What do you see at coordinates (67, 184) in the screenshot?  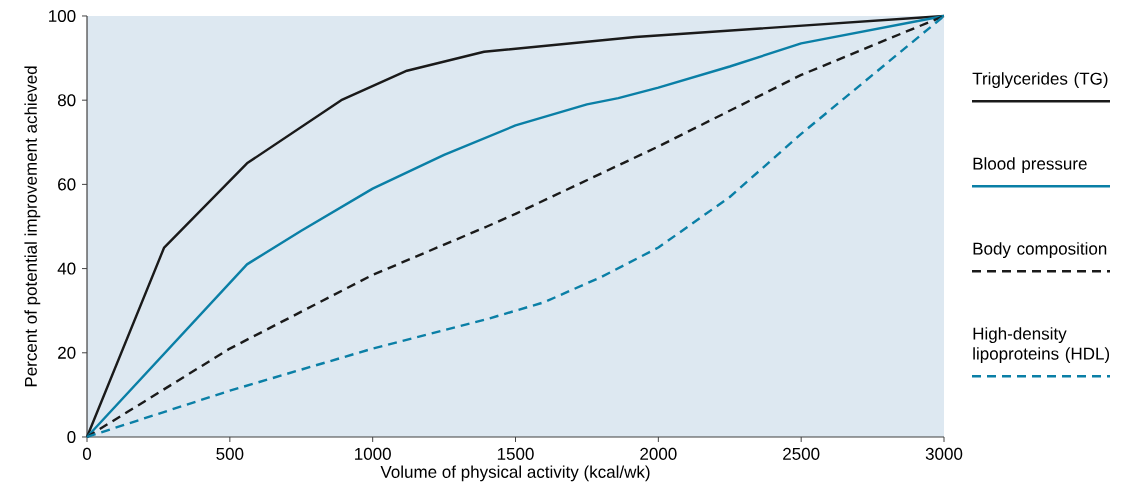 I see `y-tick-label: 60` at bounding box center [67, 184].